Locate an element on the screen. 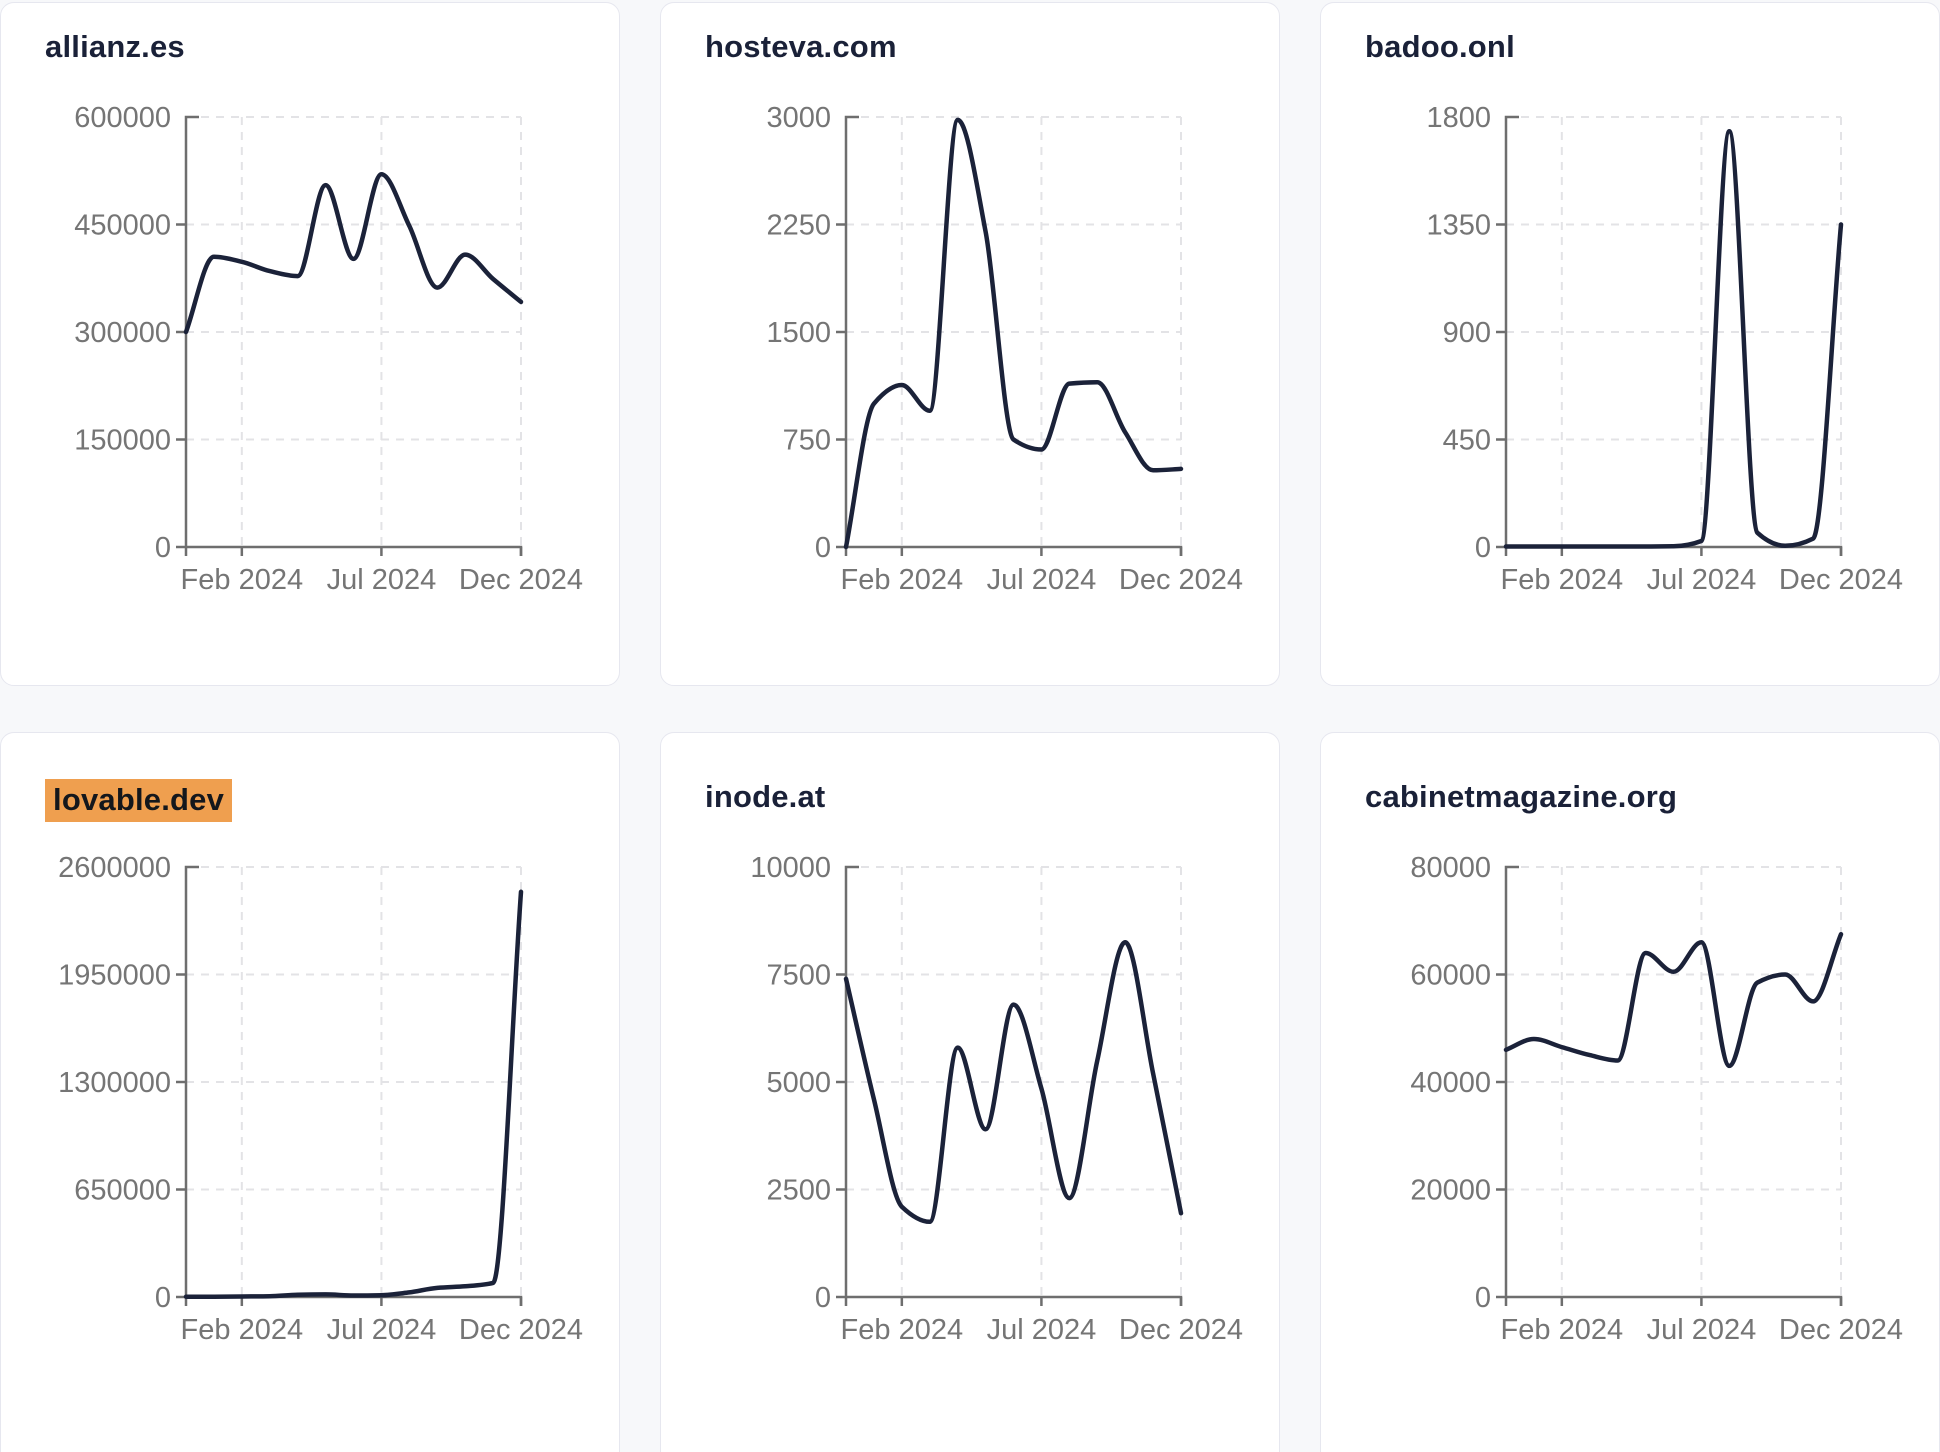 This screenshot has width=1940, height=1452. y-tick-label: 2250 is located at coordinates (798, 226).